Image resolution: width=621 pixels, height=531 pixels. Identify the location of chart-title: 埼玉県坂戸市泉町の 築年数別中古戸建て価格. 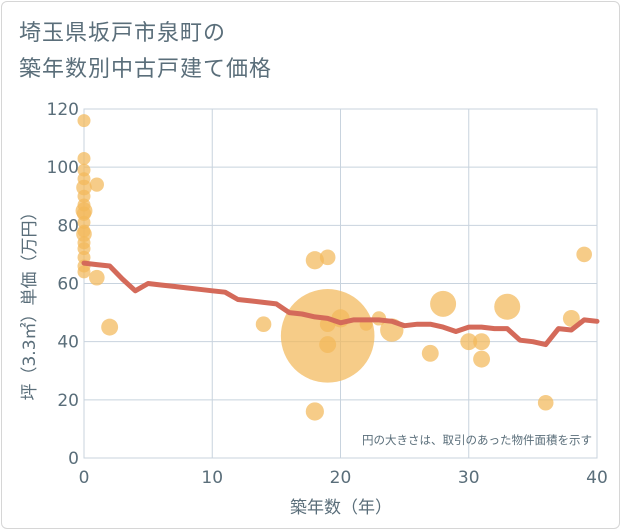
(145, 52).